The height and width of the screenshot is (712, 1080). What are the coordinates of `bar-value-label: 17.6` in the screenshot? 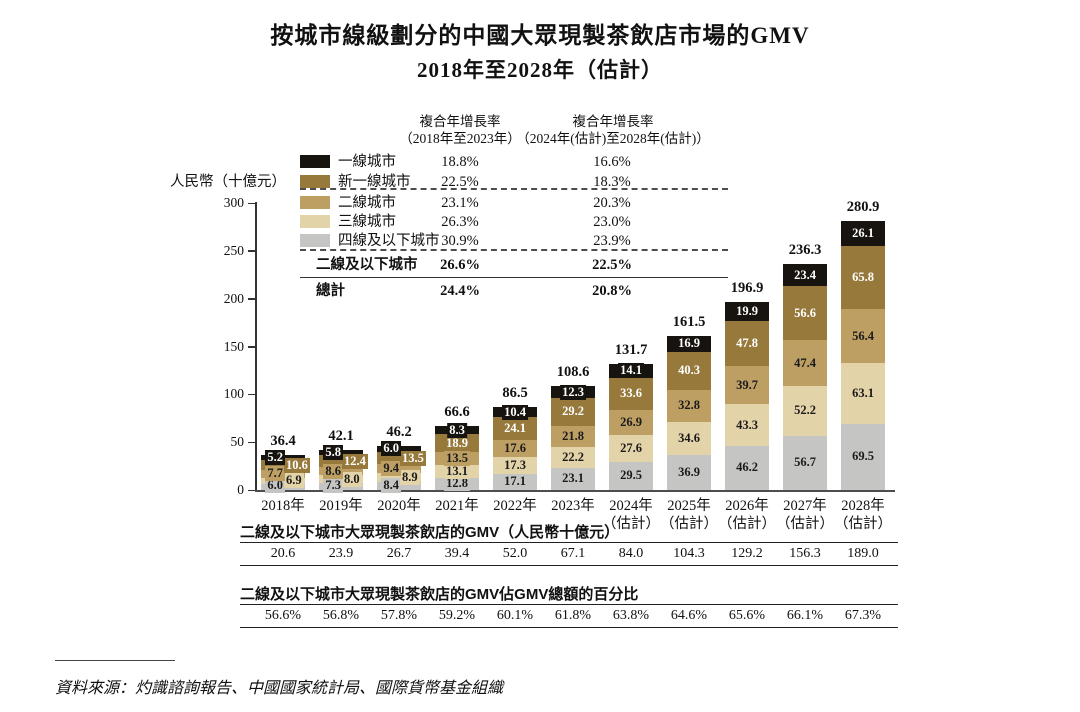 It's located at (515, 449).